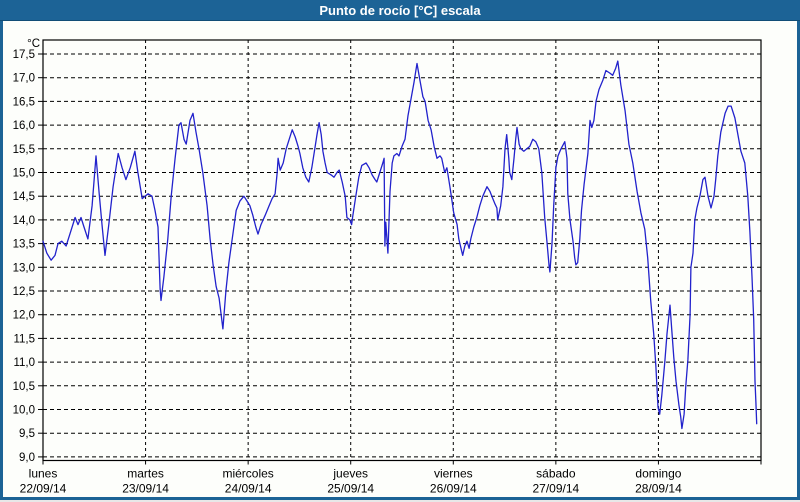  Describe the element at coordinates (24, 79) in the screenshot. I see `y-tick-label: 17,0` at that location.